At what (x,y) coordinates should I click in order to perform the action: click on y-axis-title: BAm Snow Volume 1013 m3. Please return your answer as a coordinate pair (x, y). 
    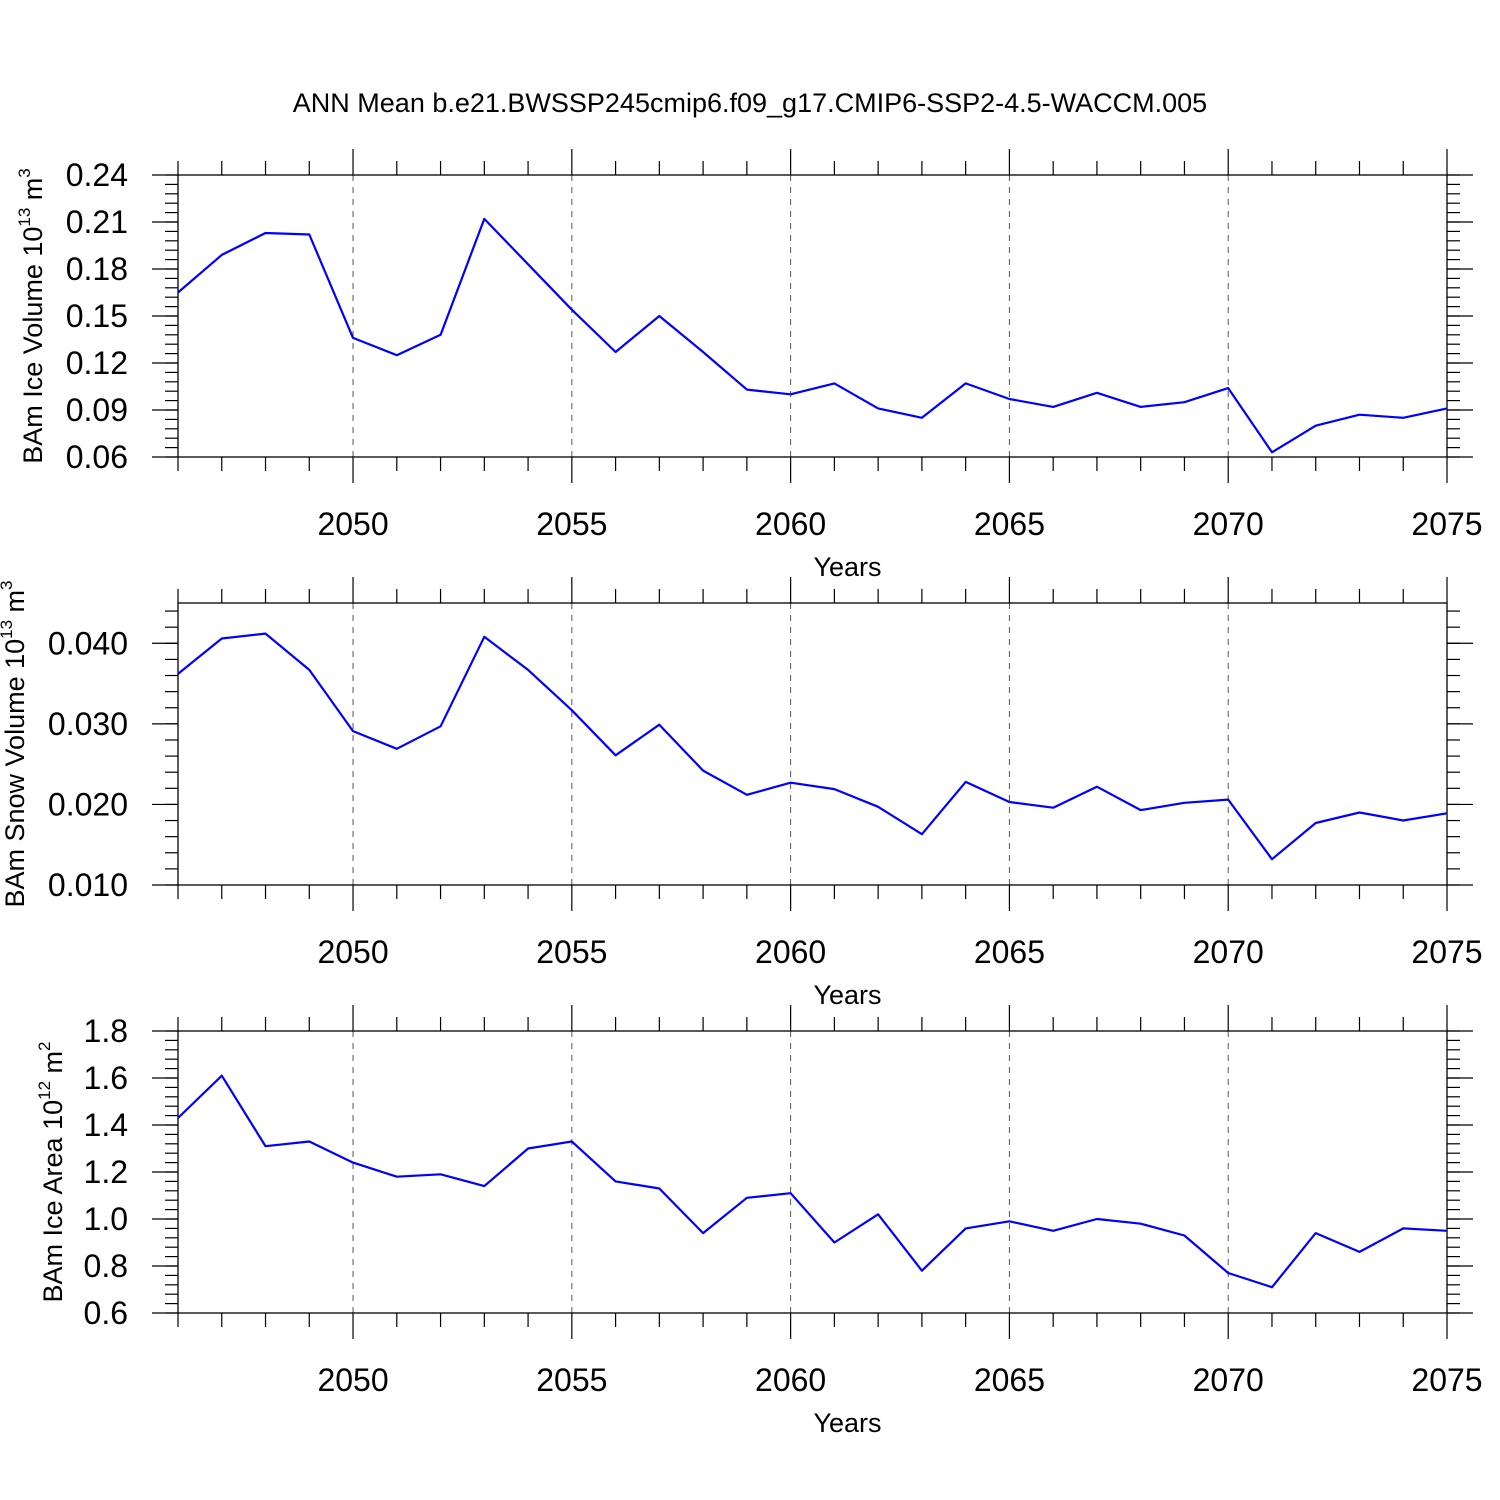
    Looking at the image, I should click on (15, 743).